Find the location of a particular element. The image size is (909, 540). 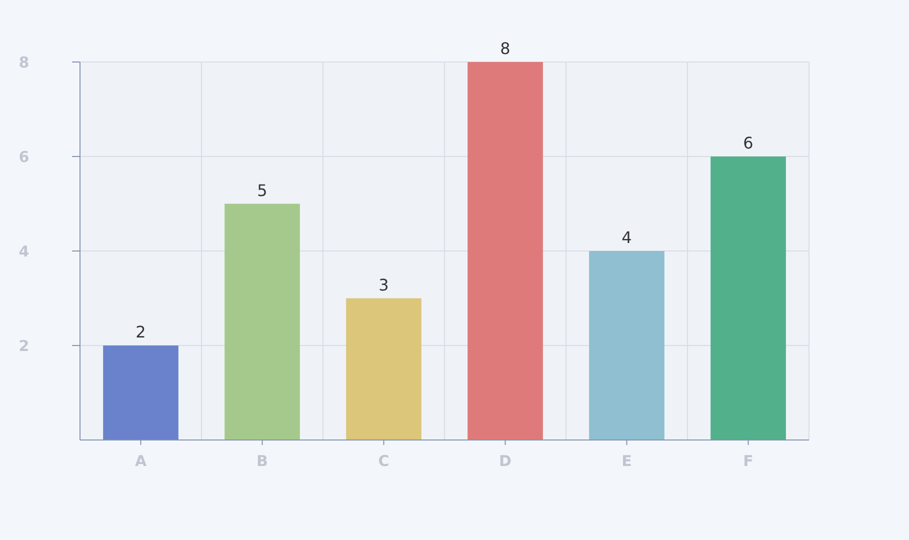

data-label: 4 is located at coordinates (627, 237).